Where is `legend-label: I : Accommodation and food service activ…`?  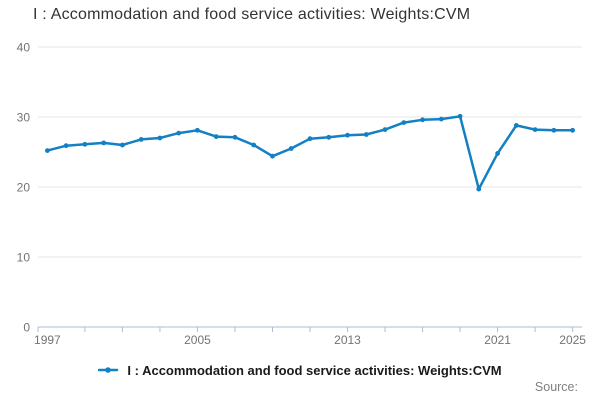
legend-label: I : Accommodation and food service activ… is located at coordinates (314, 370).